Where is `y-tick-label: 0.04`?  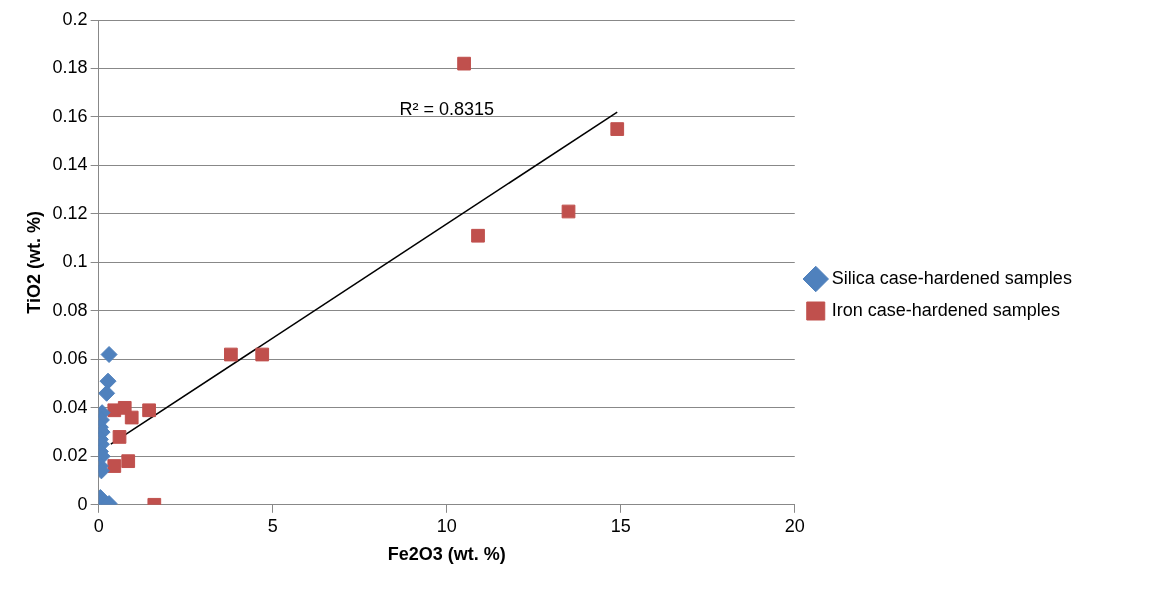
y-tick-label: 0.04 is located at coordinates (70, 406).